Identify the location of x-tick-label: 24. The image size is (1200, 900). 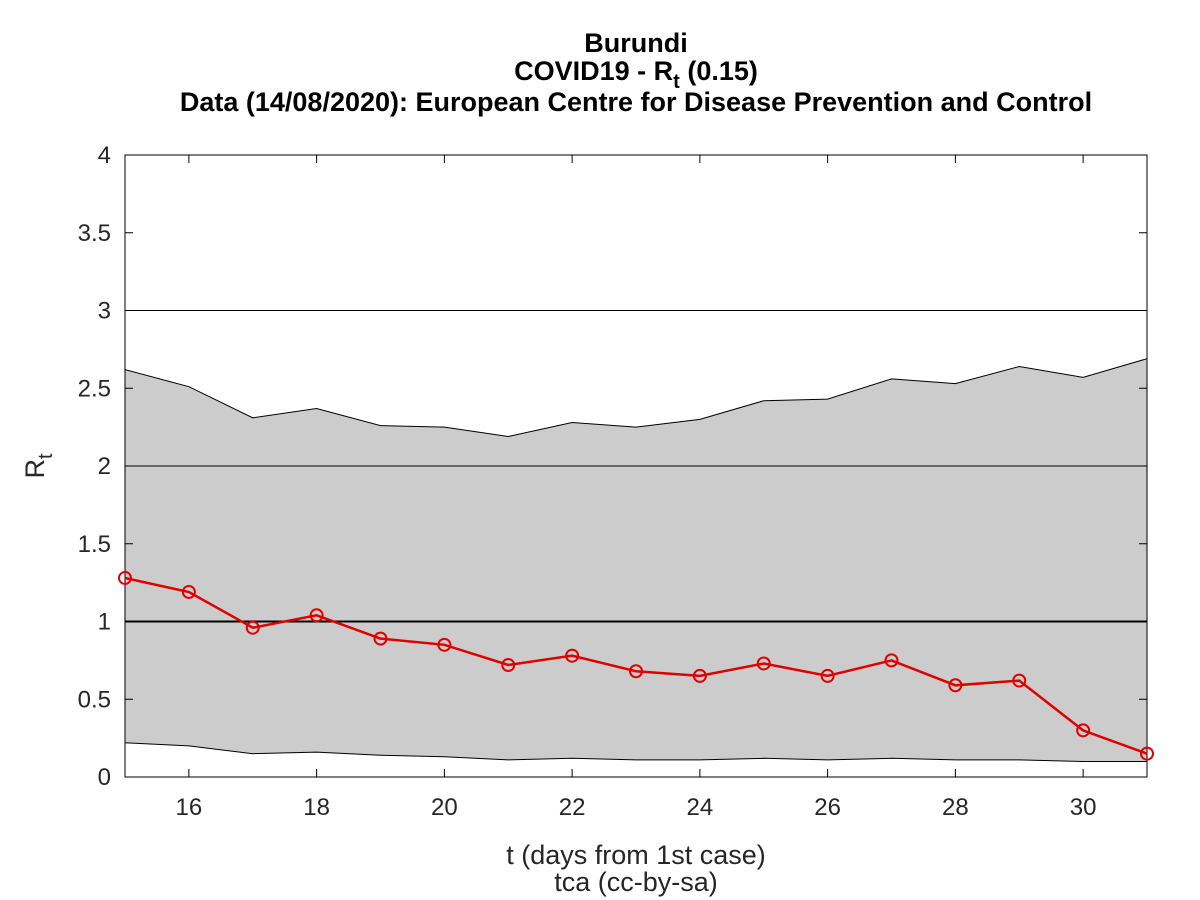
(700, 807).